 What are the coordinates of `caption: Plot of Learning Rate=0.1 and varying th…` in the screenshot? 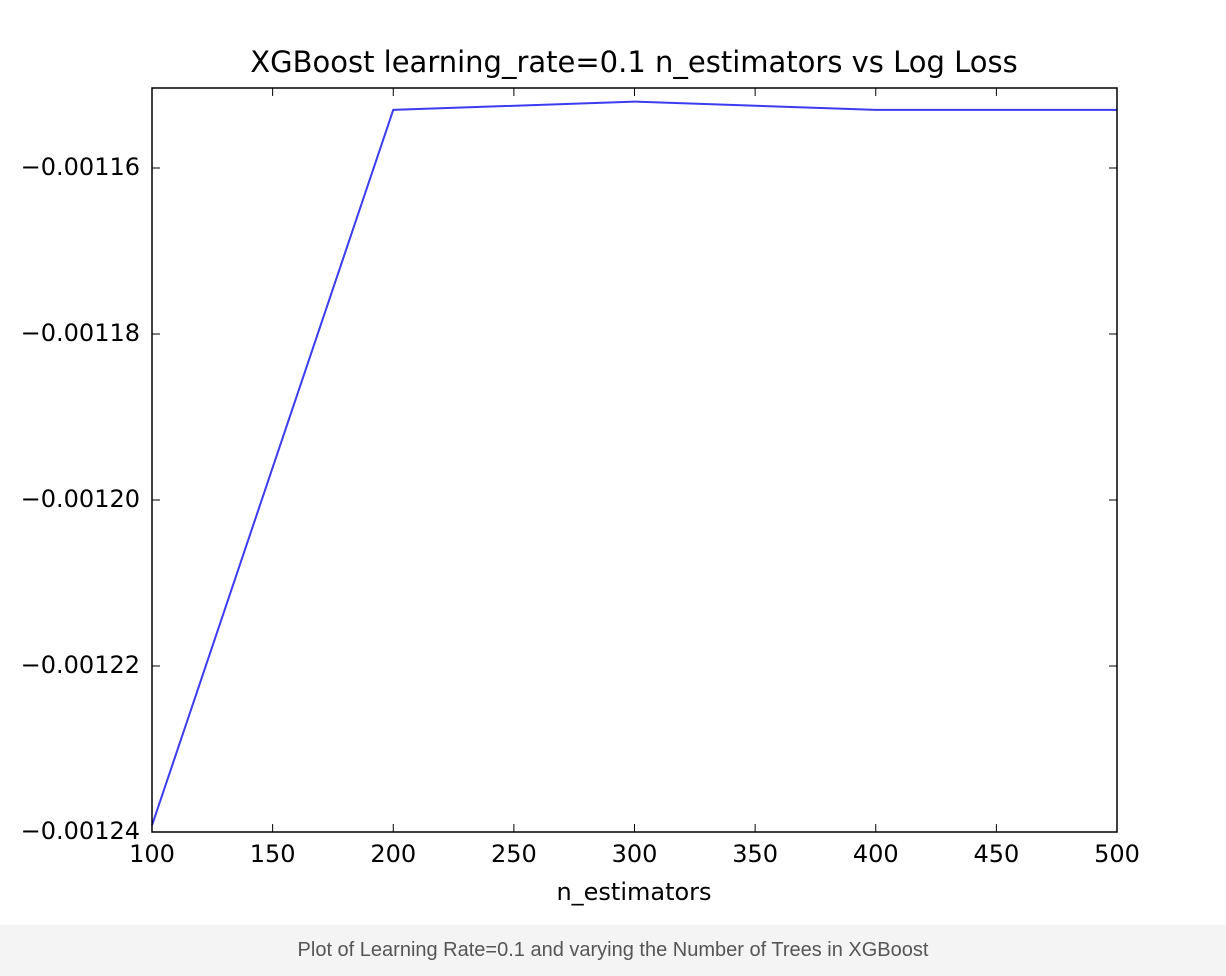 It's located at (613, 950).